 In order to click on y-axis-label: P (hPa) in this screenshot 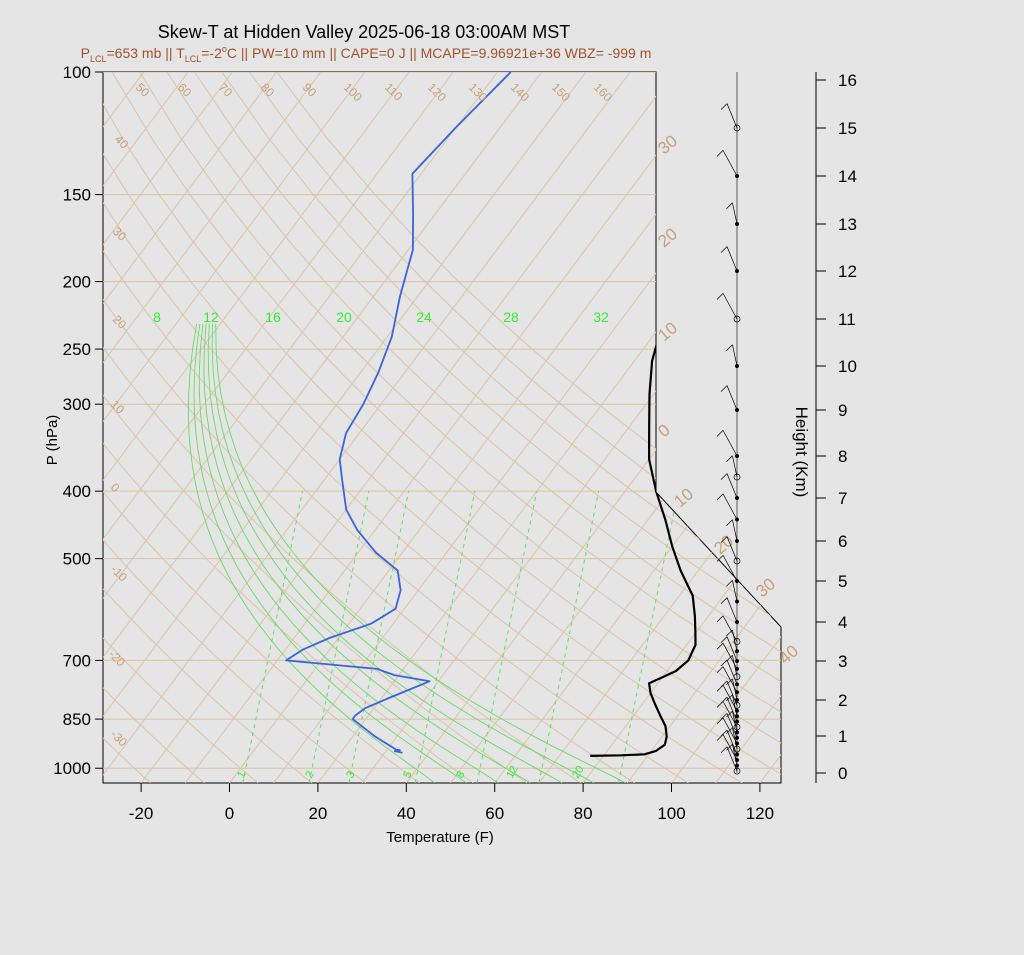, I will do `click(52, 440)`.